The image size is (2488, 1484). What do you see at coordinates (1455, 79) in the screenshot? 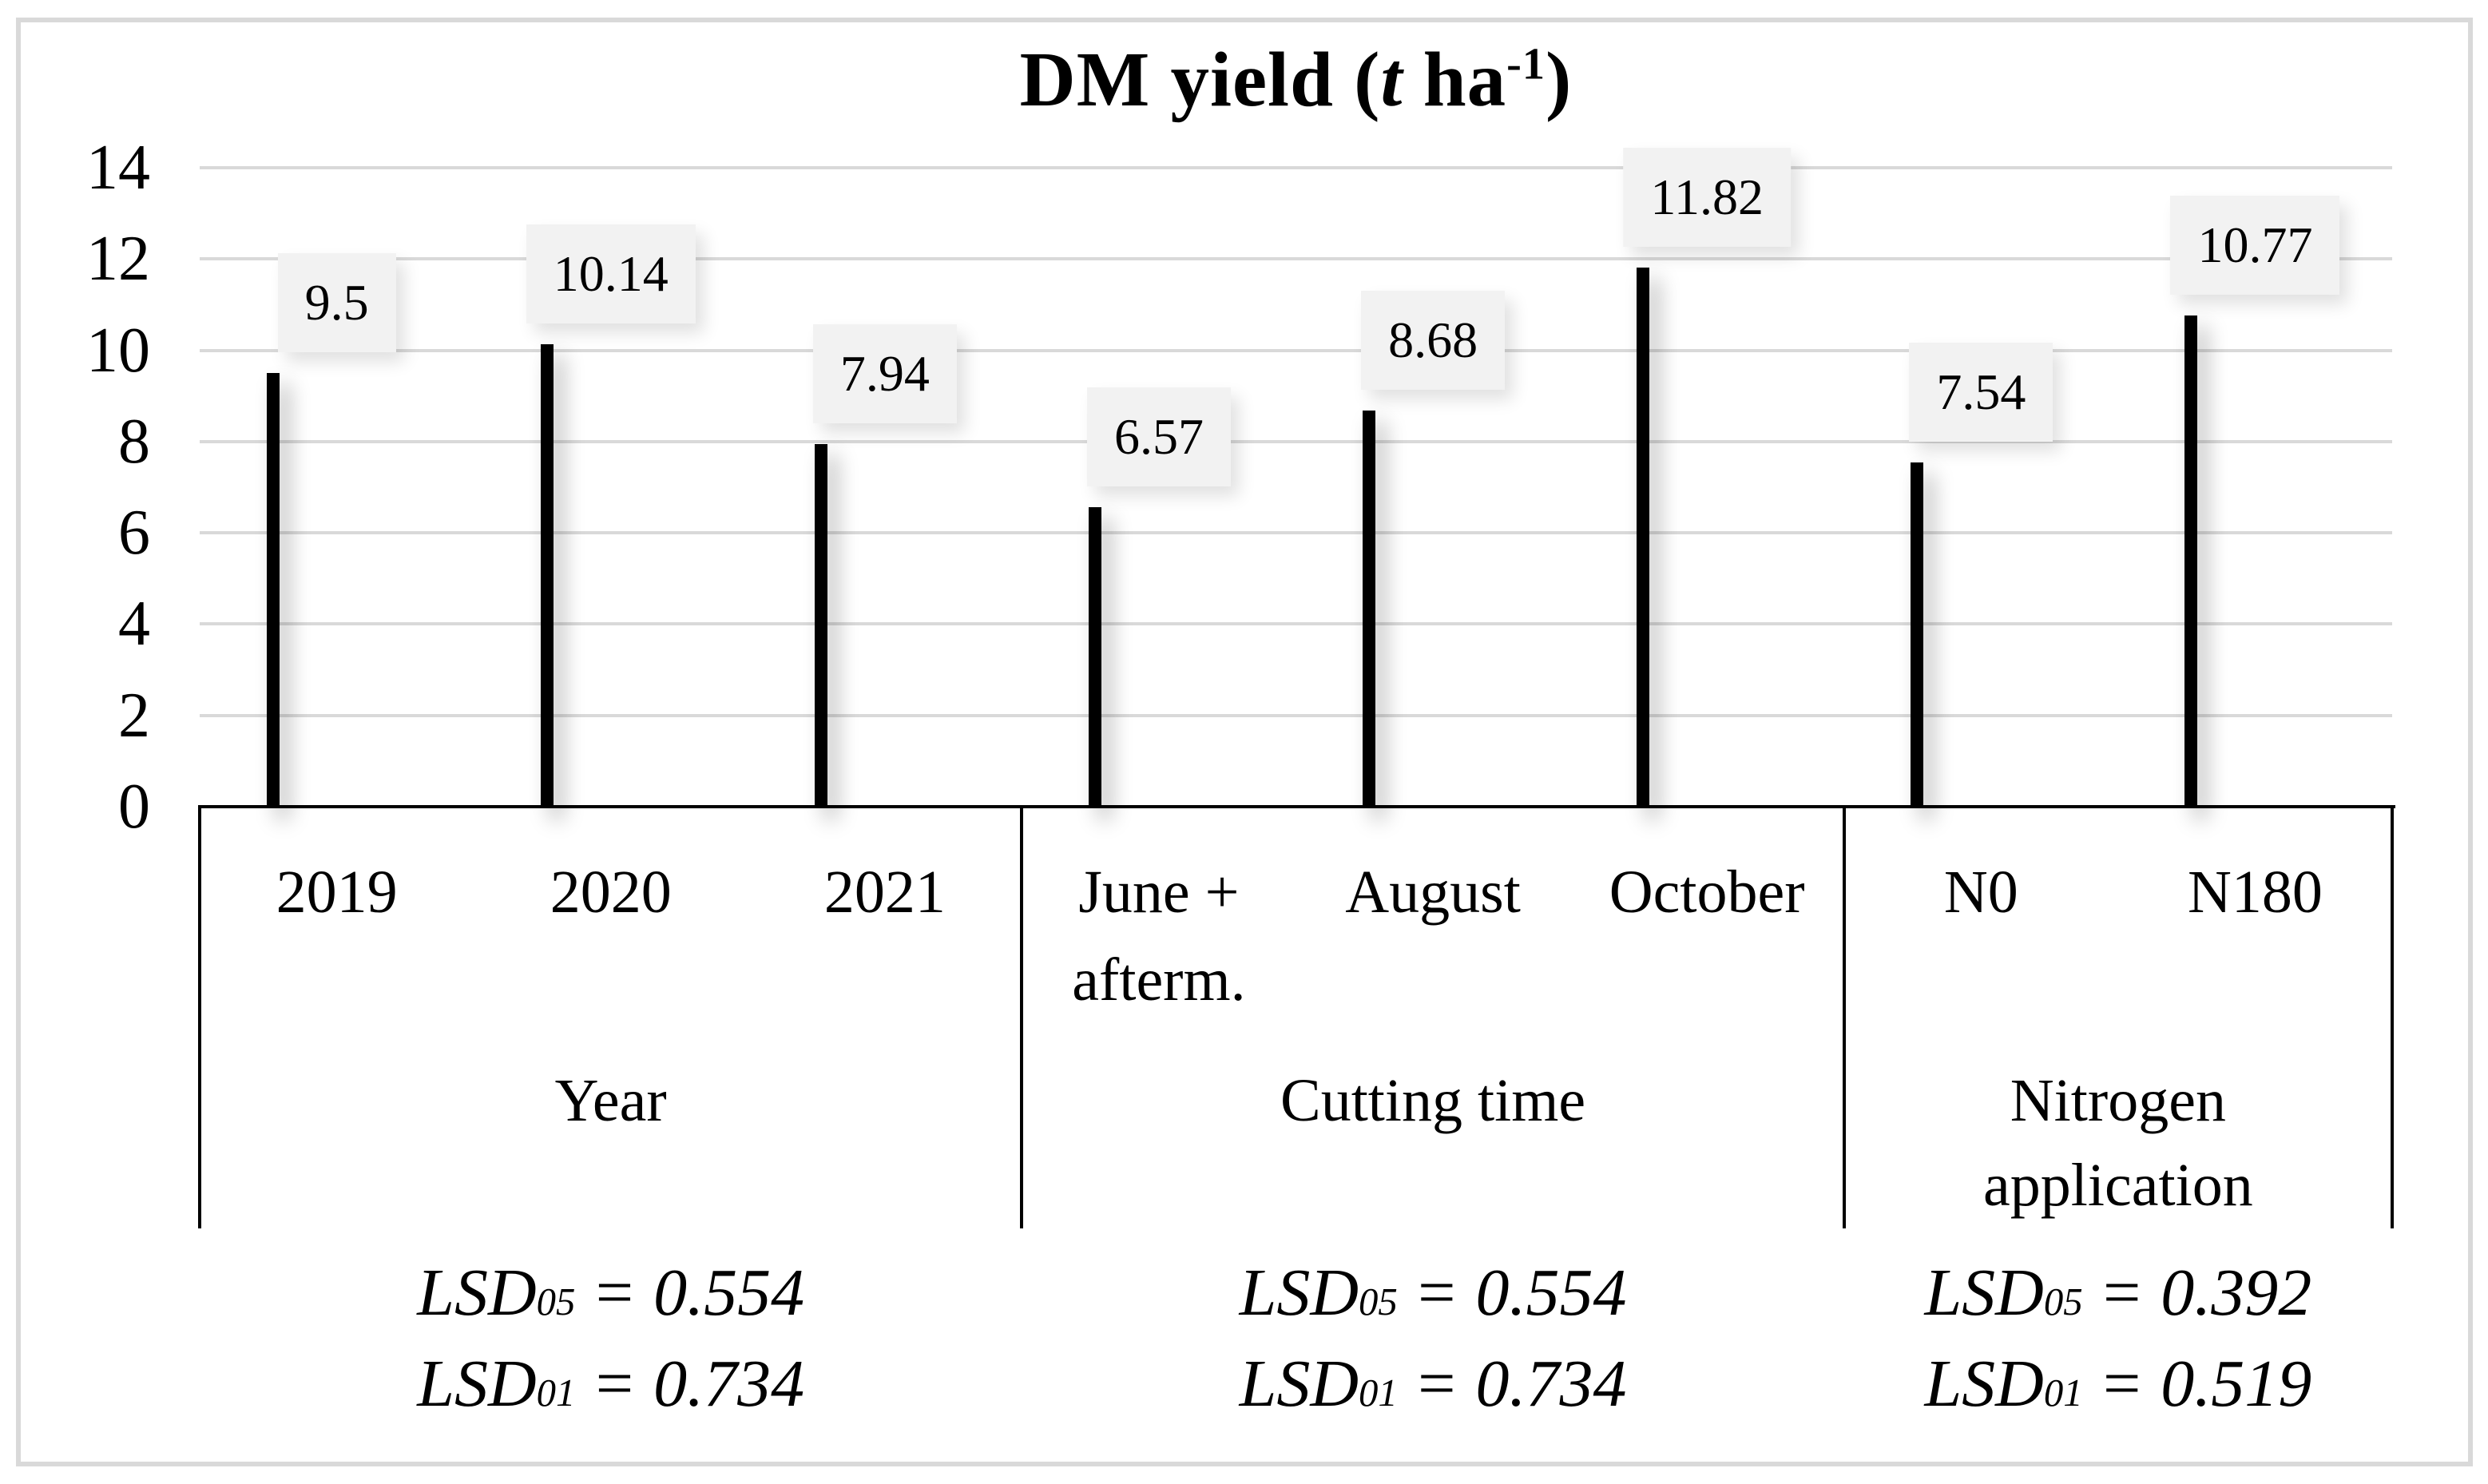
I see `chart-title-unit-ha: ha` at bounding box center [1455, 79].